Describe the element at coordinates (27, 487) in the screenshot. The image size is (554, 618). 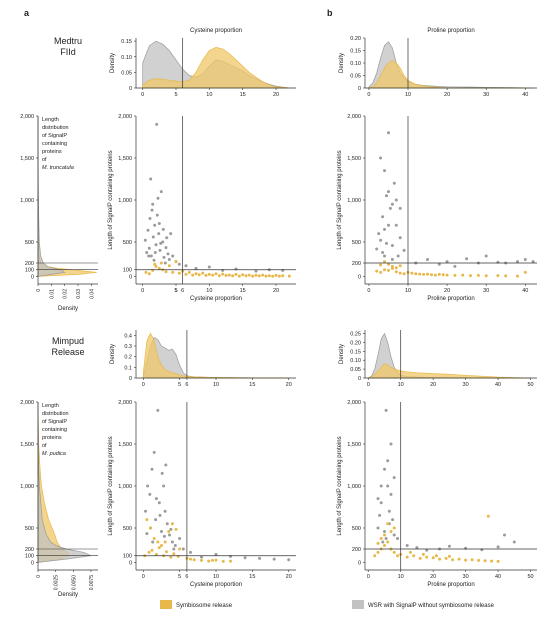
I see `y-tick-label: 1,000` at that location.